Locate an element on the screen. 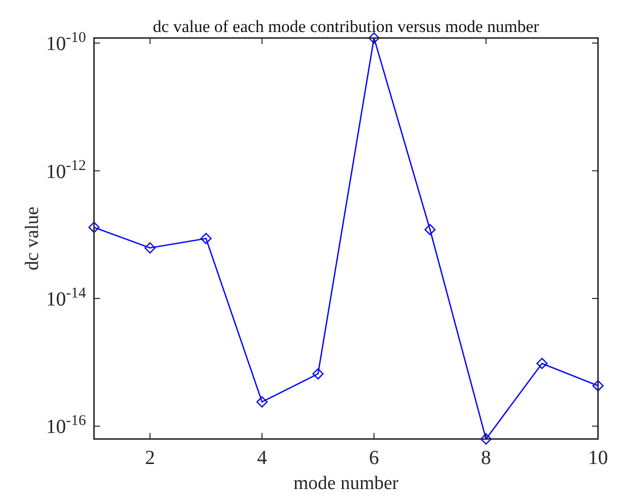 The height and width of the screenshot is (495, 619). y-tick-label: 10$^{-10}$ is located at coordinates (66, 43).